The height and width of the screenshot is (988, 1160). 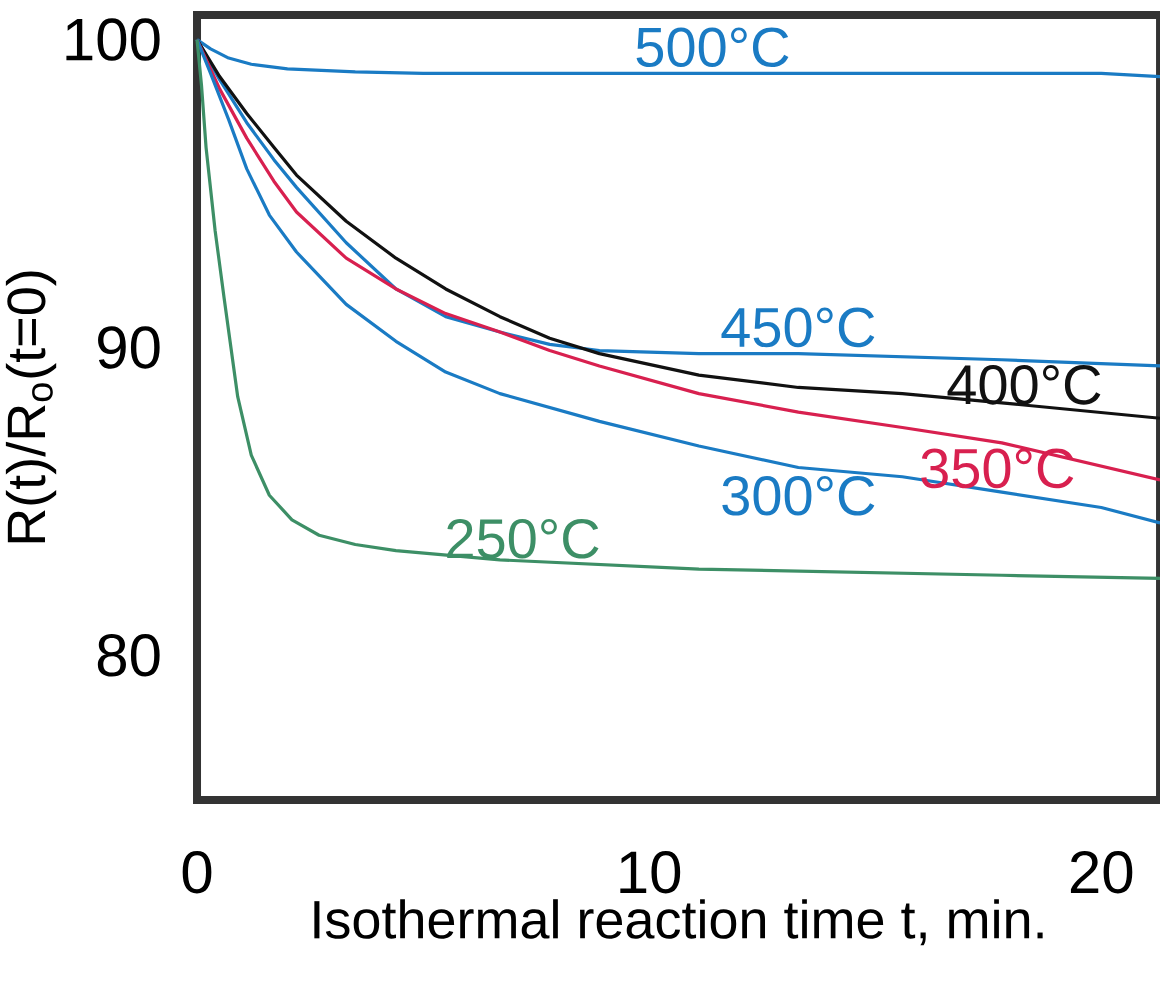 What do you see at coordinates (113, 39) in the screenshot?
I see `y-tick-label: 100` at bounding box center [113, 39].